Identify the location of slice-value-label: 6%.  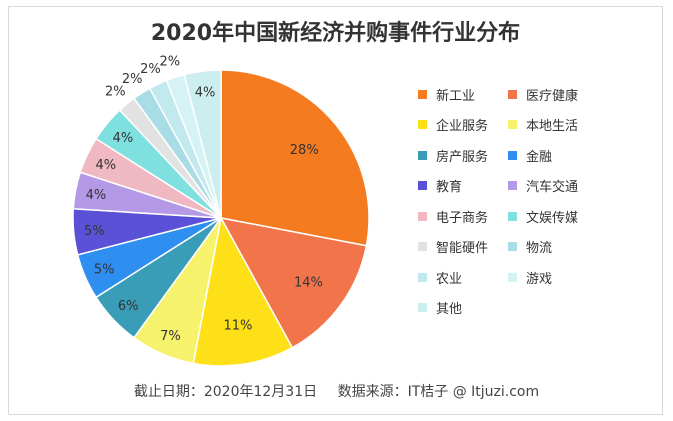
(128, 306).